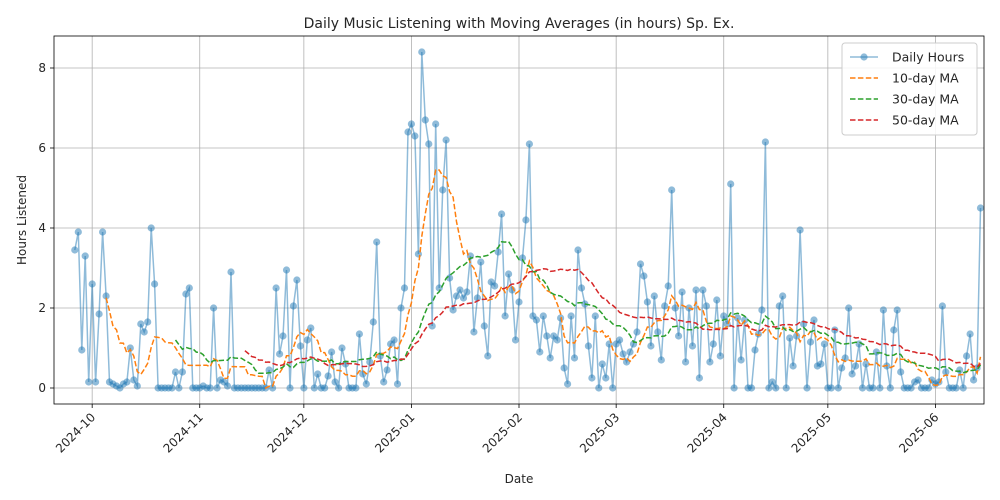 This screenshot has width=1000, height=500. I want to click on legend: Daily Hours 10-day MA 30-day MA 50-day MA, so click(909, 89).